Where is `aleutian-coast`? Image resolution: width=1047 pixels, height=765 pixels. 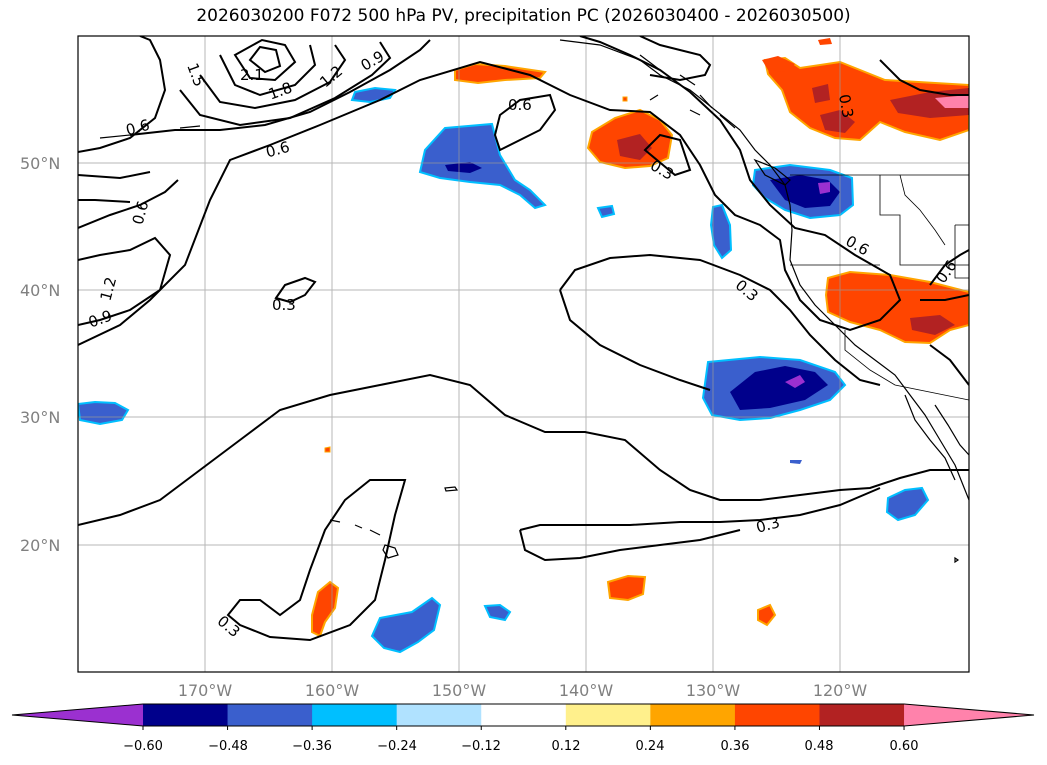 aleutian-coast is located at coordinates (150, 132).